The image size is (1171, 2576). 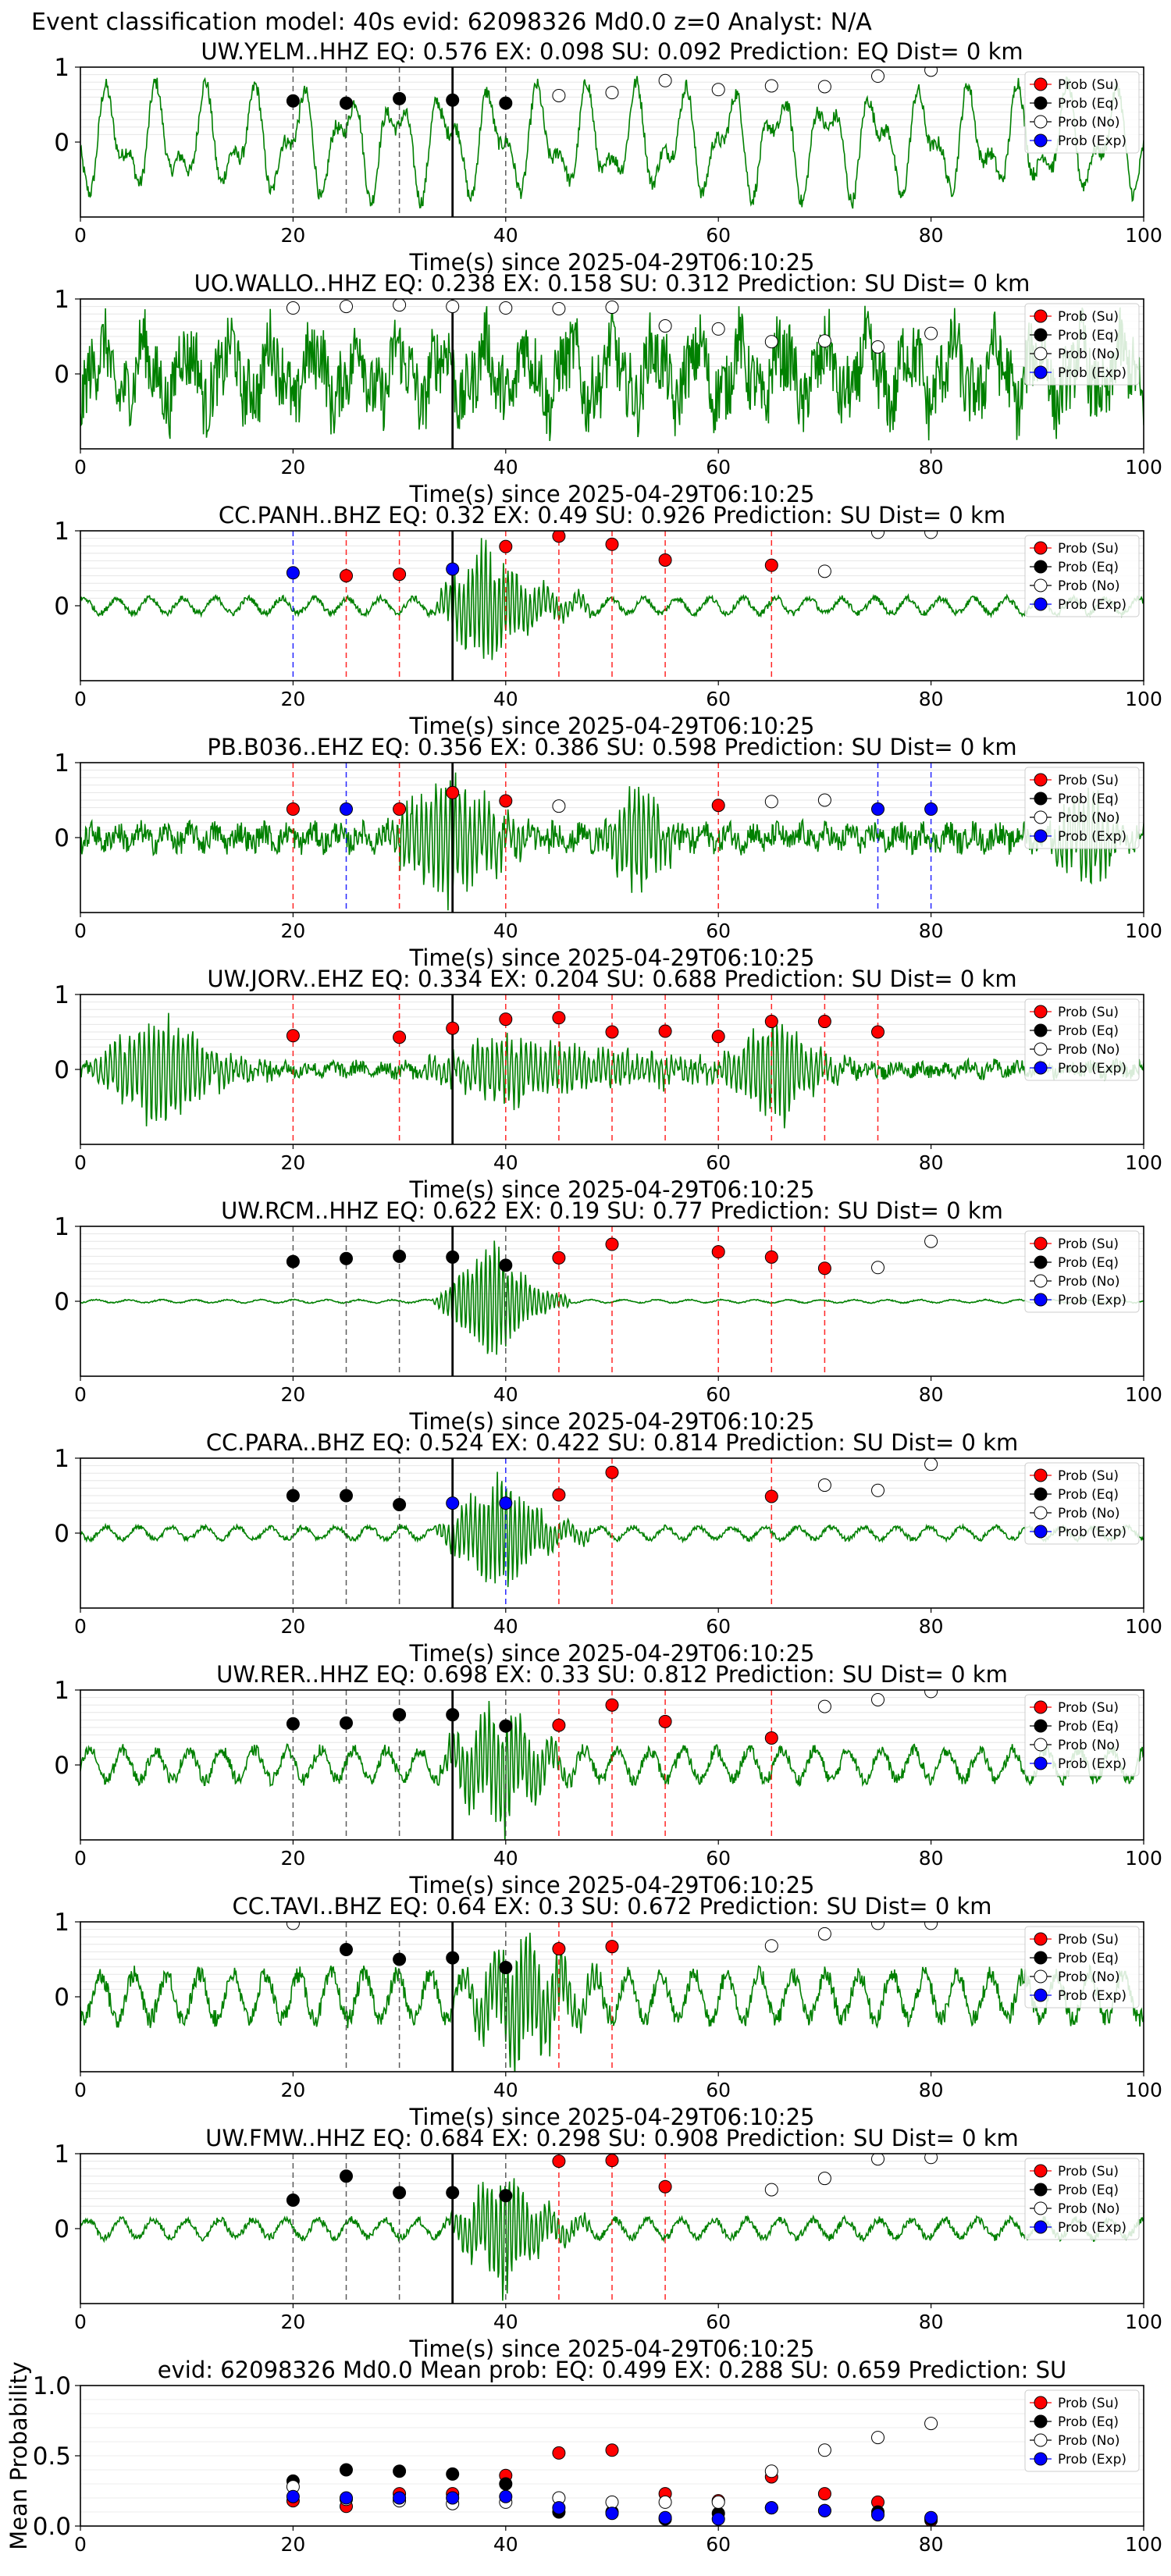 I want to click on x-tick-label: 80, so click(x=931, y=931).